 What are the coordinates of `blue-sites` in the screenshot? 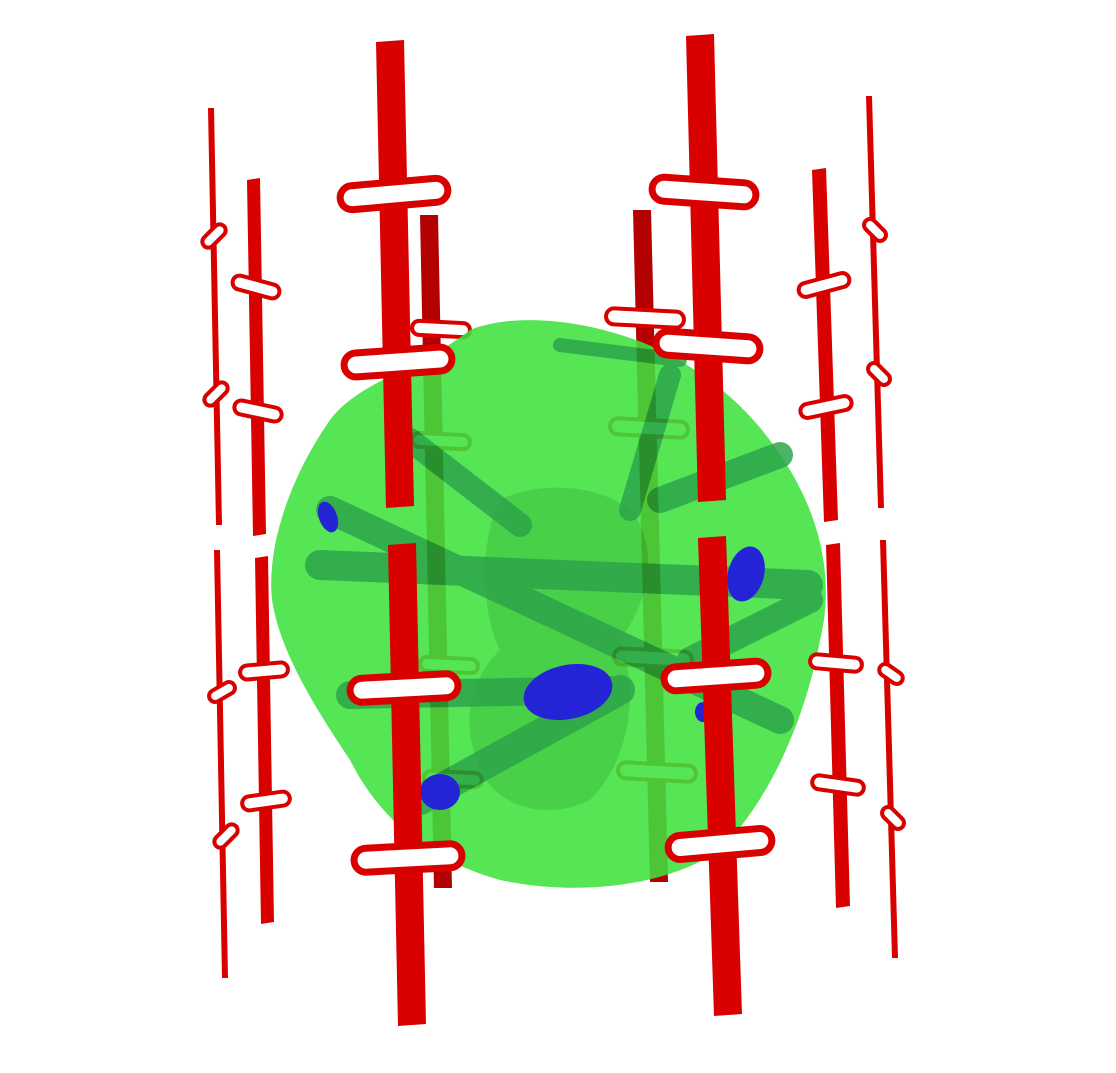 It's located at (541, 655).